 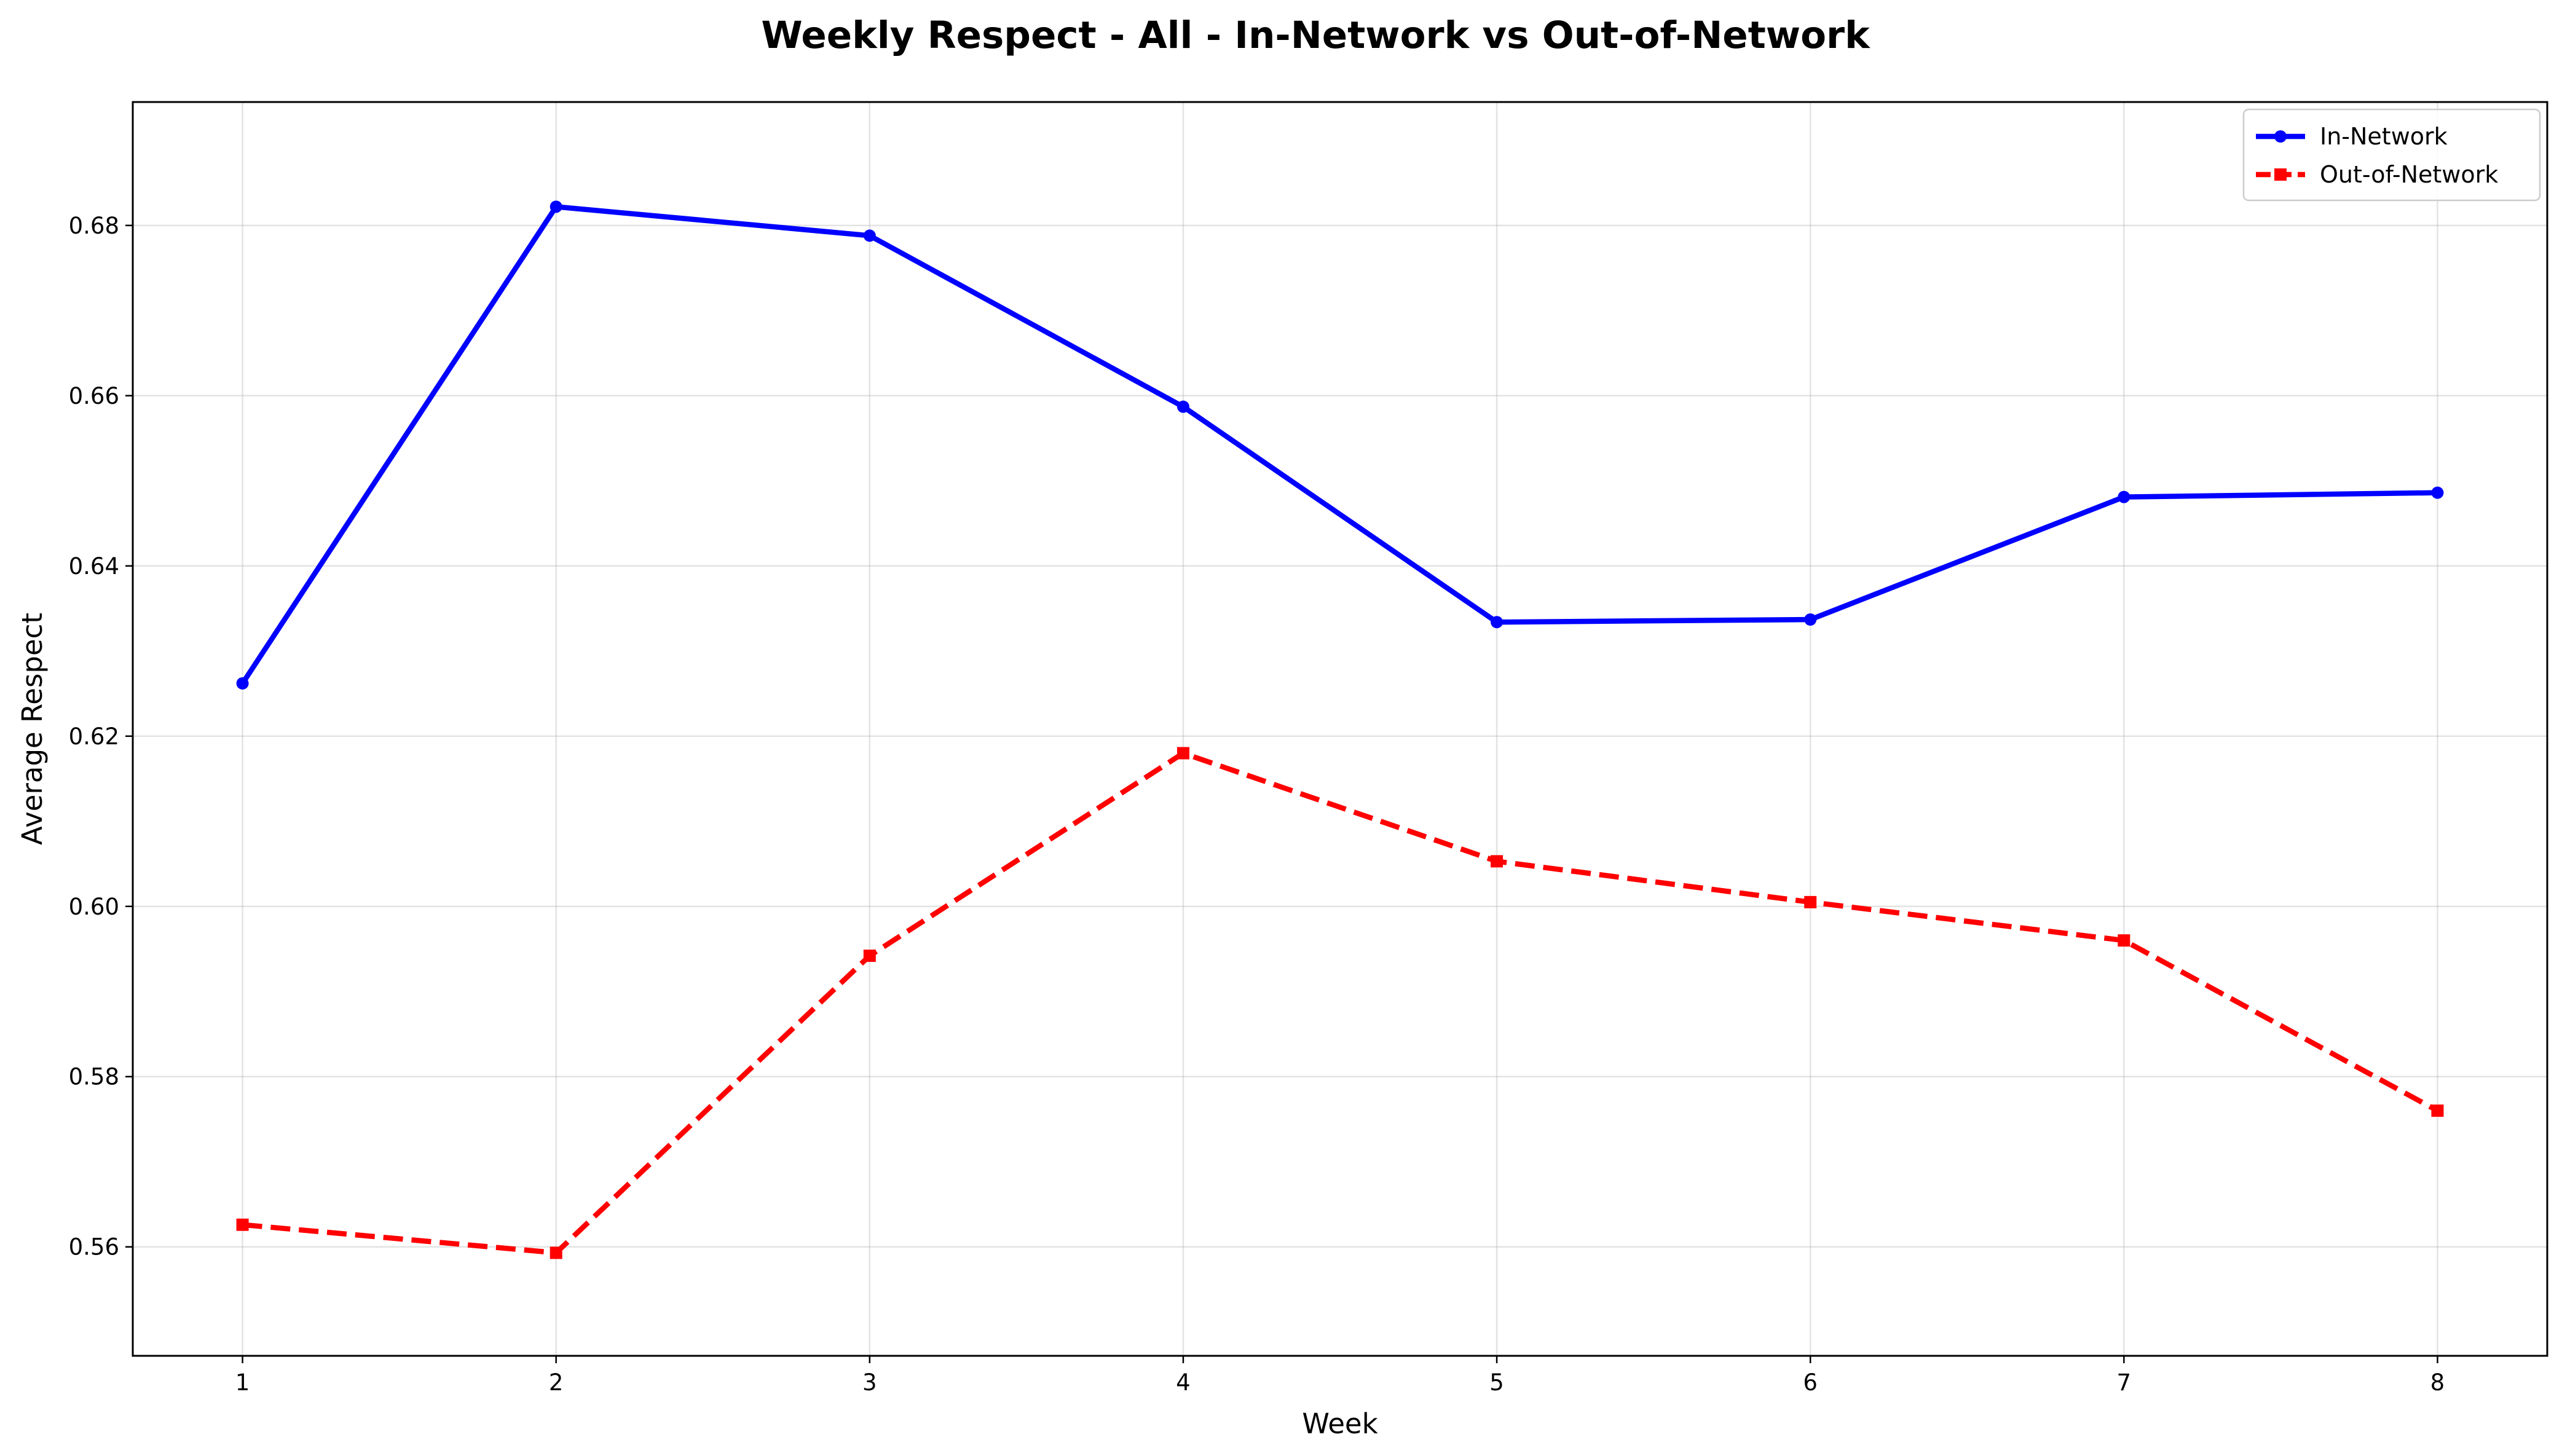 What do you see at coordinates (32, 729) in the screenshot?
I see `y-axis-label: Average Respect` at bounding box center [32, 729].